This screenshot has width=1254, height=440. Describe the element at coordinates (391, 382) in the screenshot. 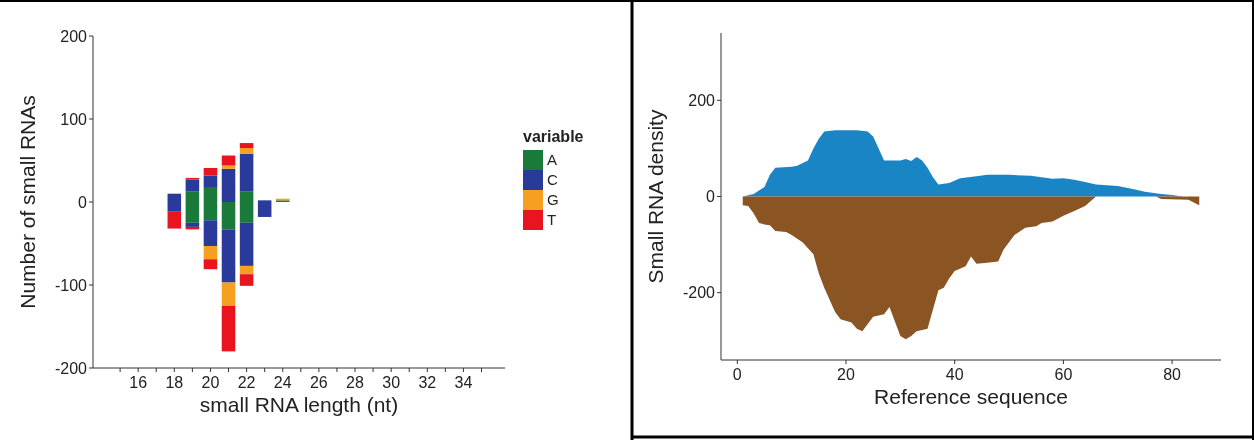

I see `x-tick-label: 30` at that location.